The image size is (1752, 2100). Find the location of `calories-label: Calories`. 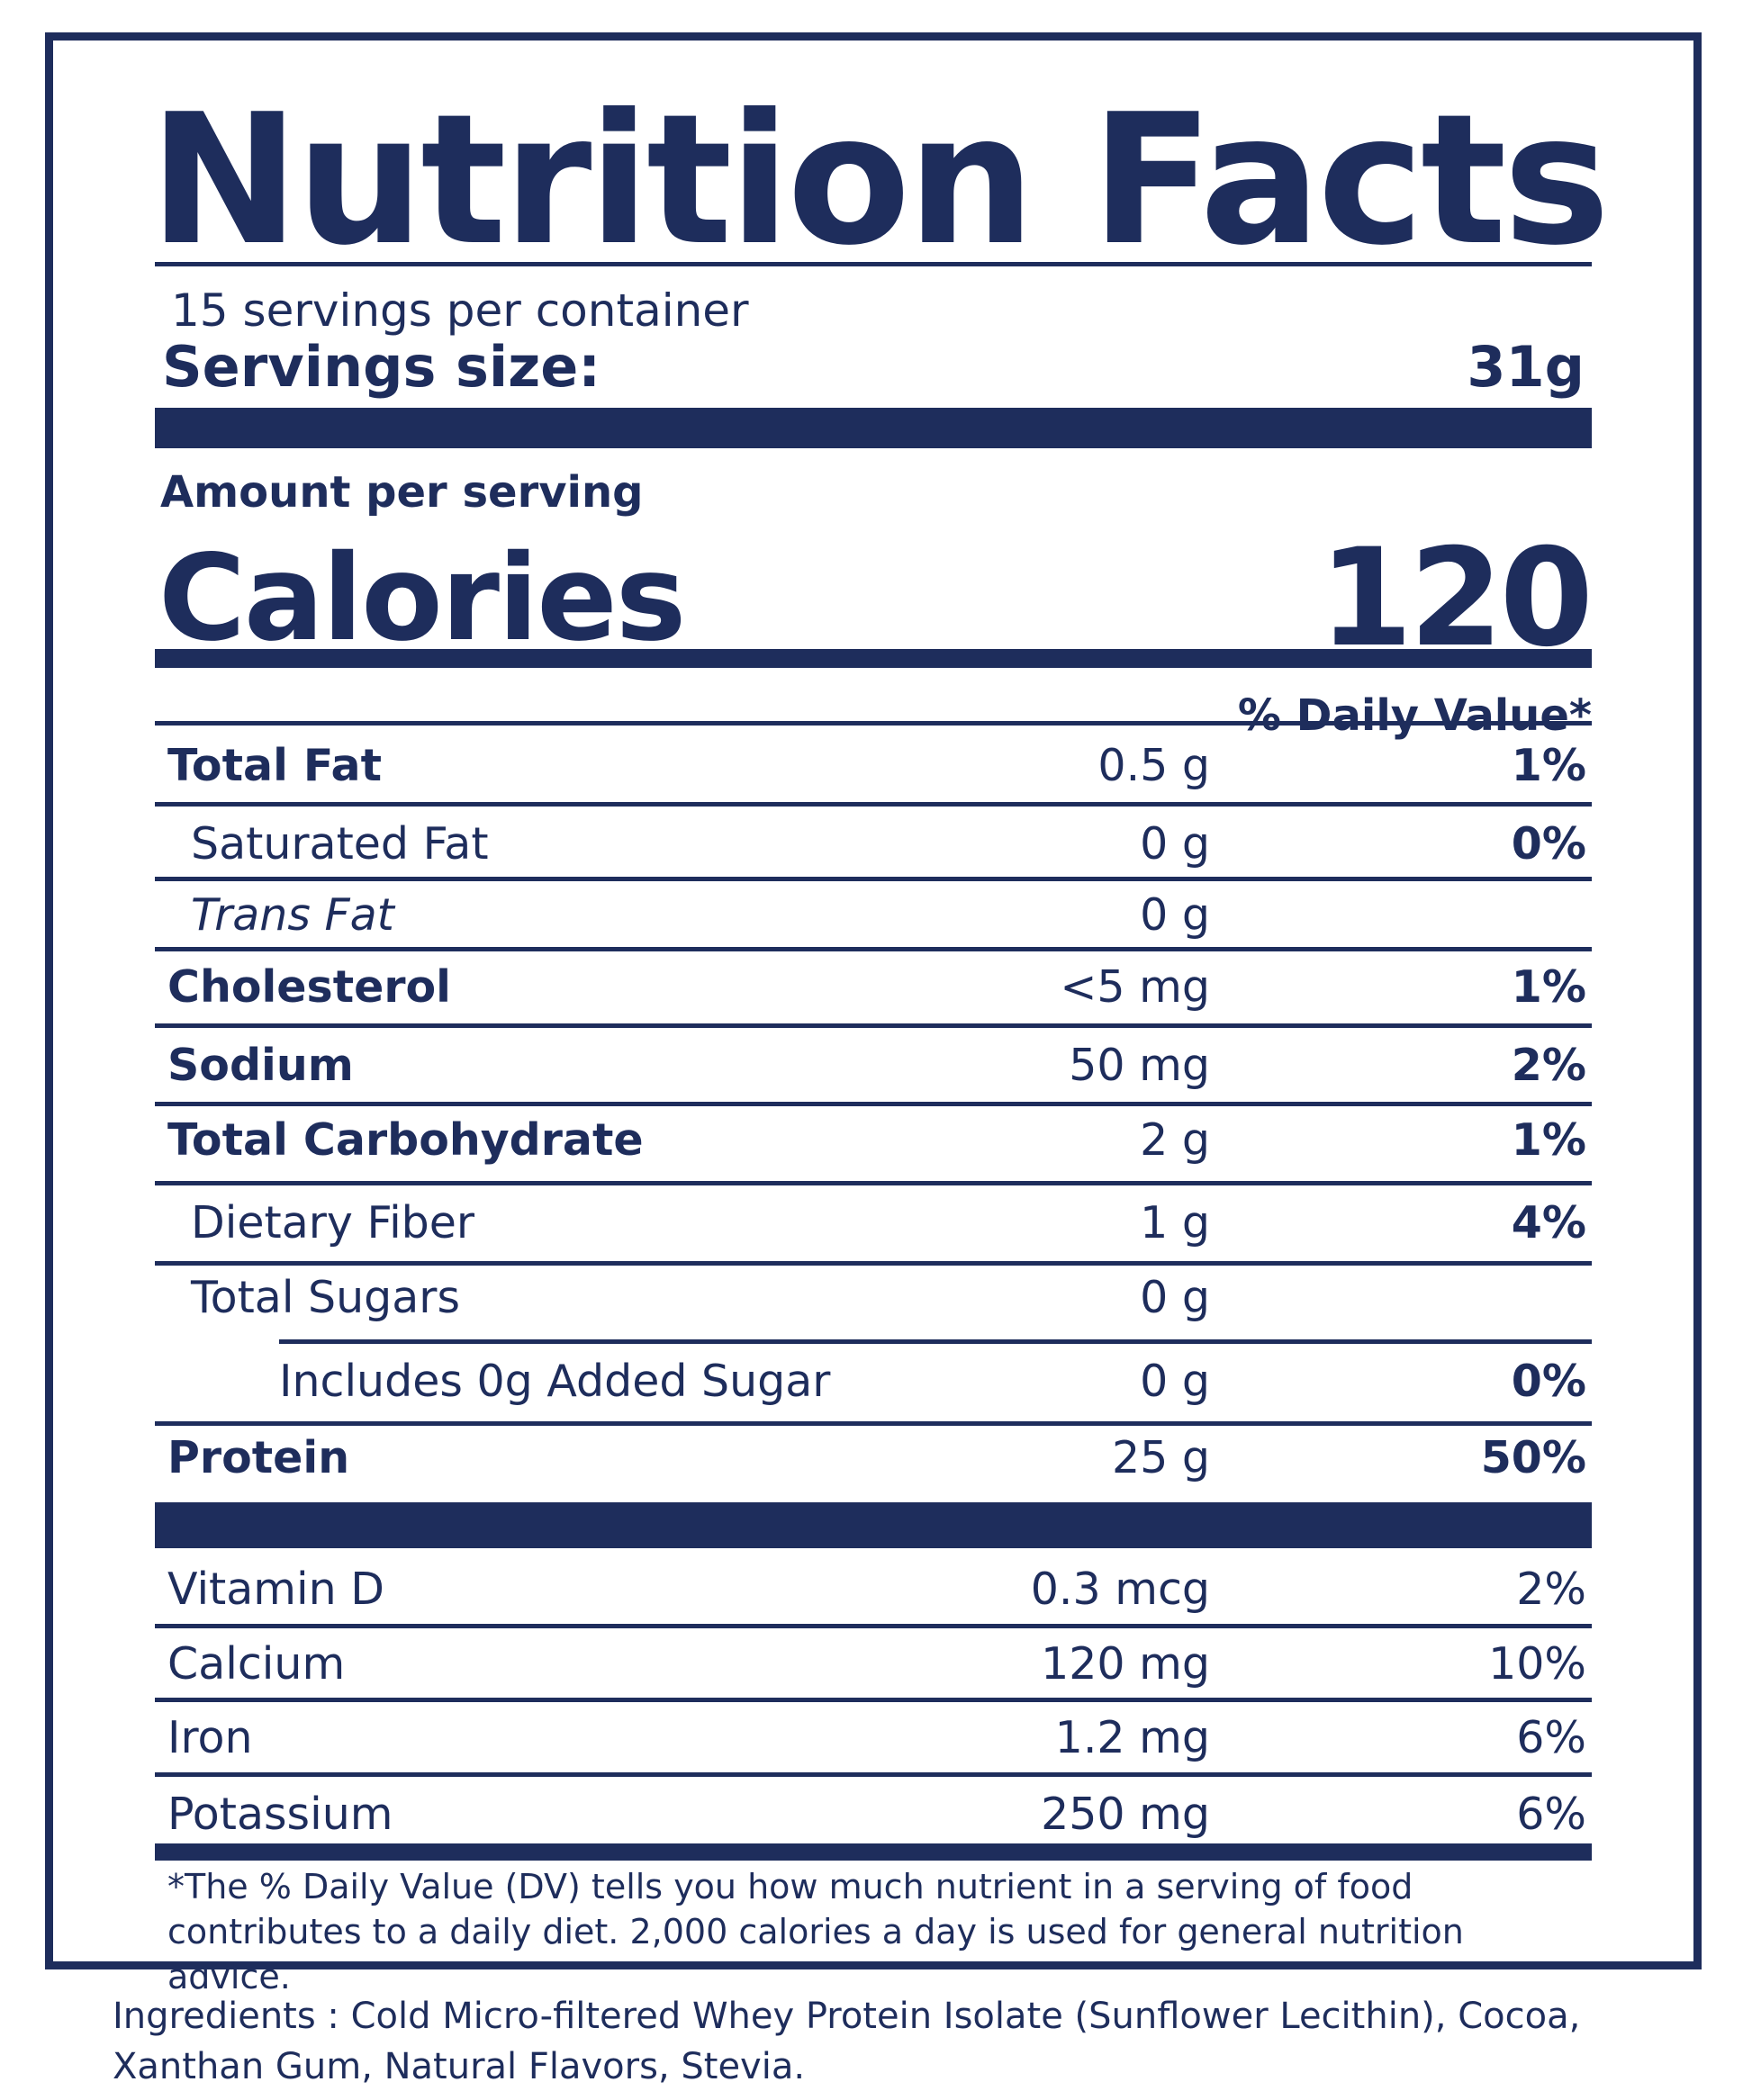

calories-label: Calories is located at coordinates (422, 598).